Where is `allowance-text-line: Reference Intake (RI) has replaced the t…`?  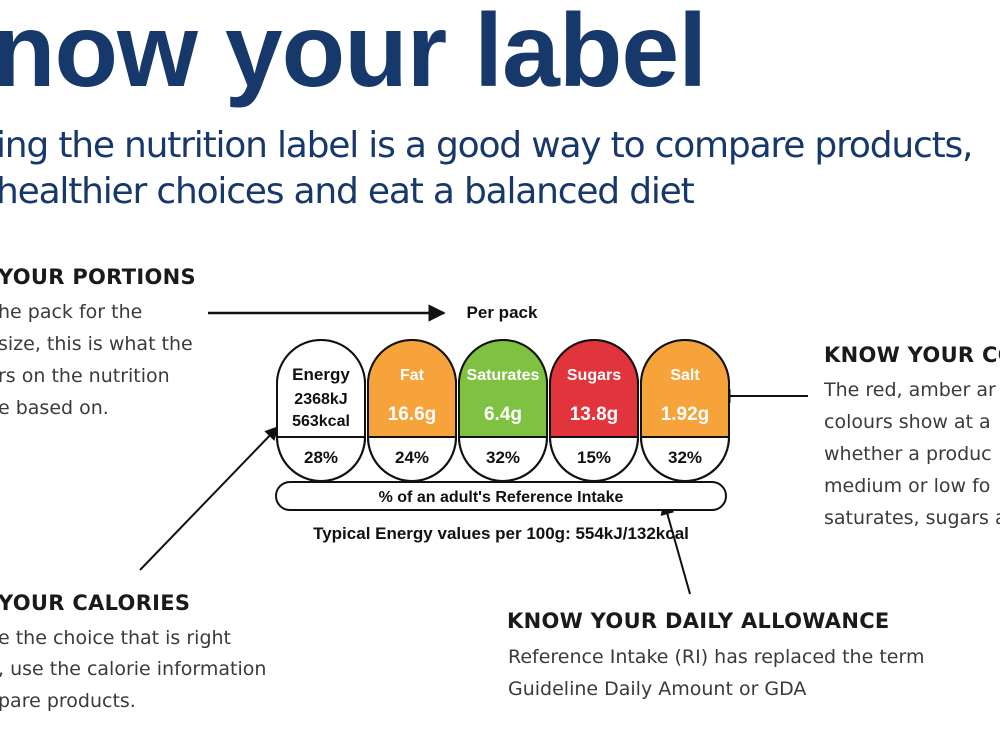 allowance-text-line: Reference Intake (RI) has replaced the t… is located at coordinates (716, 657).